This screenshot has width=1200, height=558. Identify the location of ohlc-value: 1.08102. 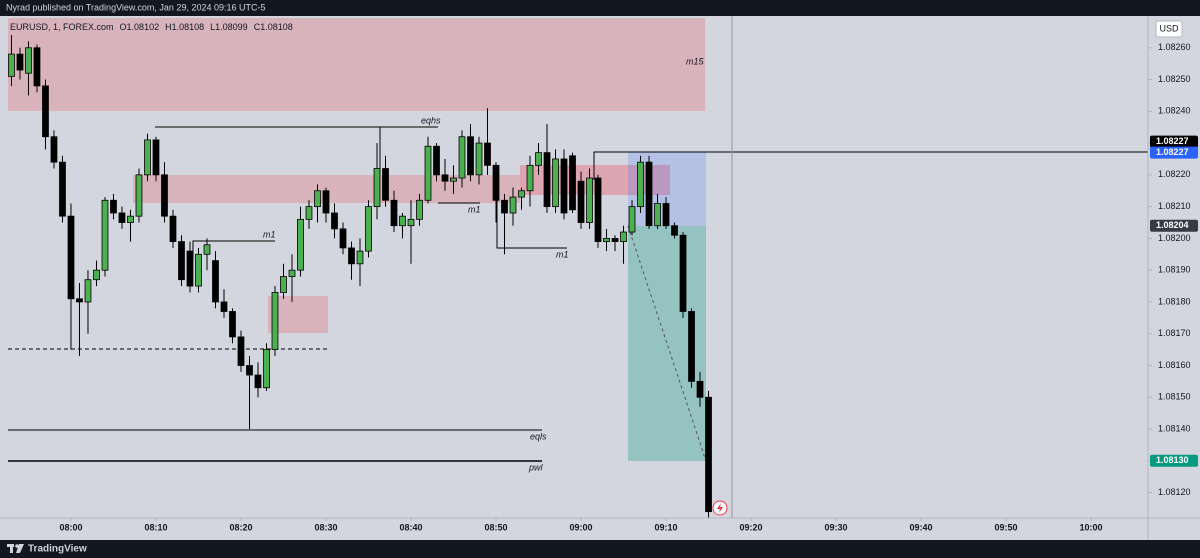
(143, 27).